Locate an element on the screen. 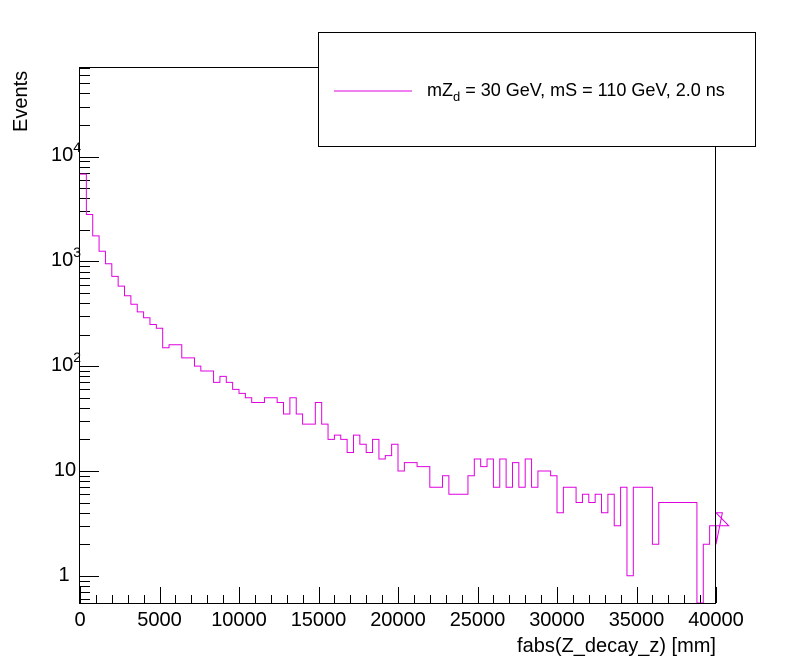 This screenshot has height=672, width=796. y-tick-label-1: 1 is located at coordinates (63, 575).